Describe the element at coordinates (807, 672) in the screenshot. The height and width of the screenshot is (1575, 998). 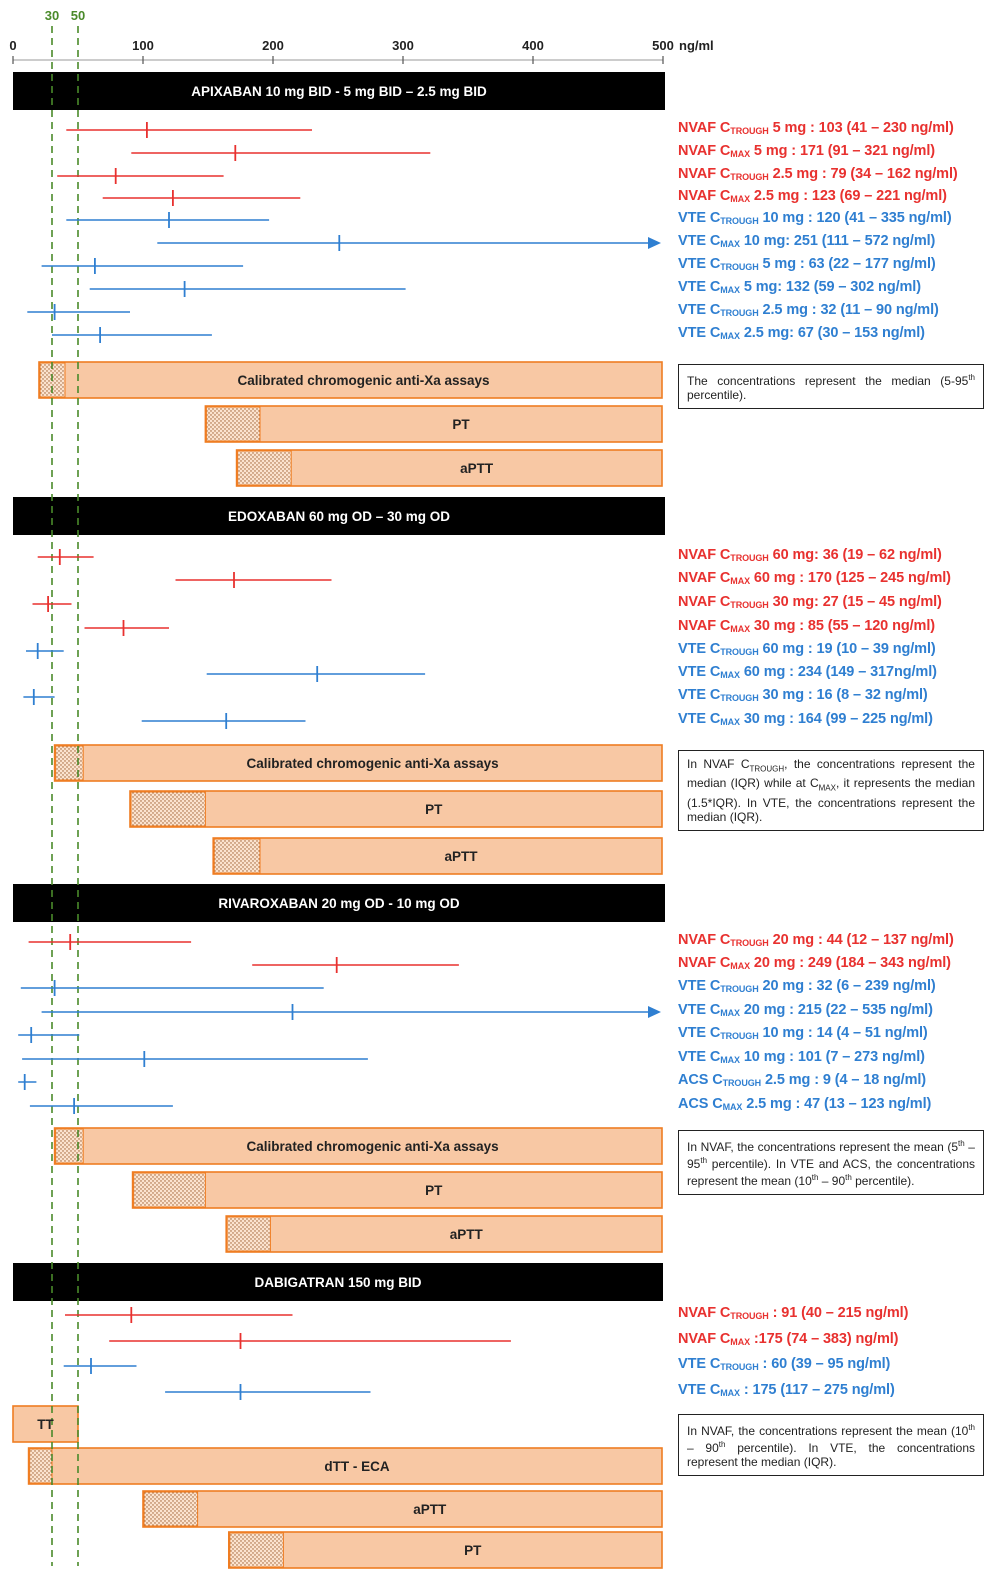
I see `series-label: VTE CMAX 60 mg : 234 (149 – 317ng/ml)` at that location.